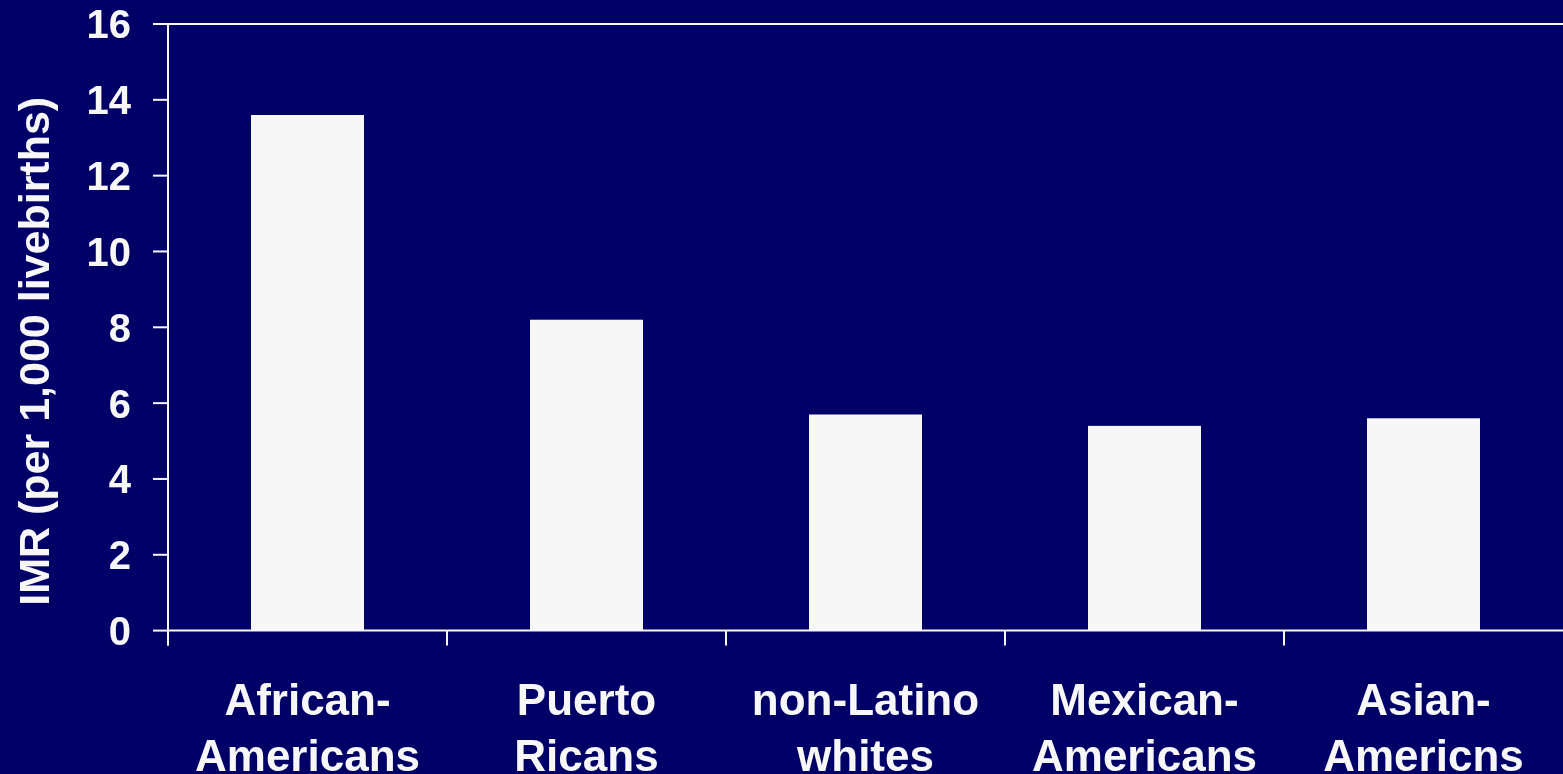 This screenshot has height=774, width=1563. I want to click on y-tick-label: 12, so click(108, 176).